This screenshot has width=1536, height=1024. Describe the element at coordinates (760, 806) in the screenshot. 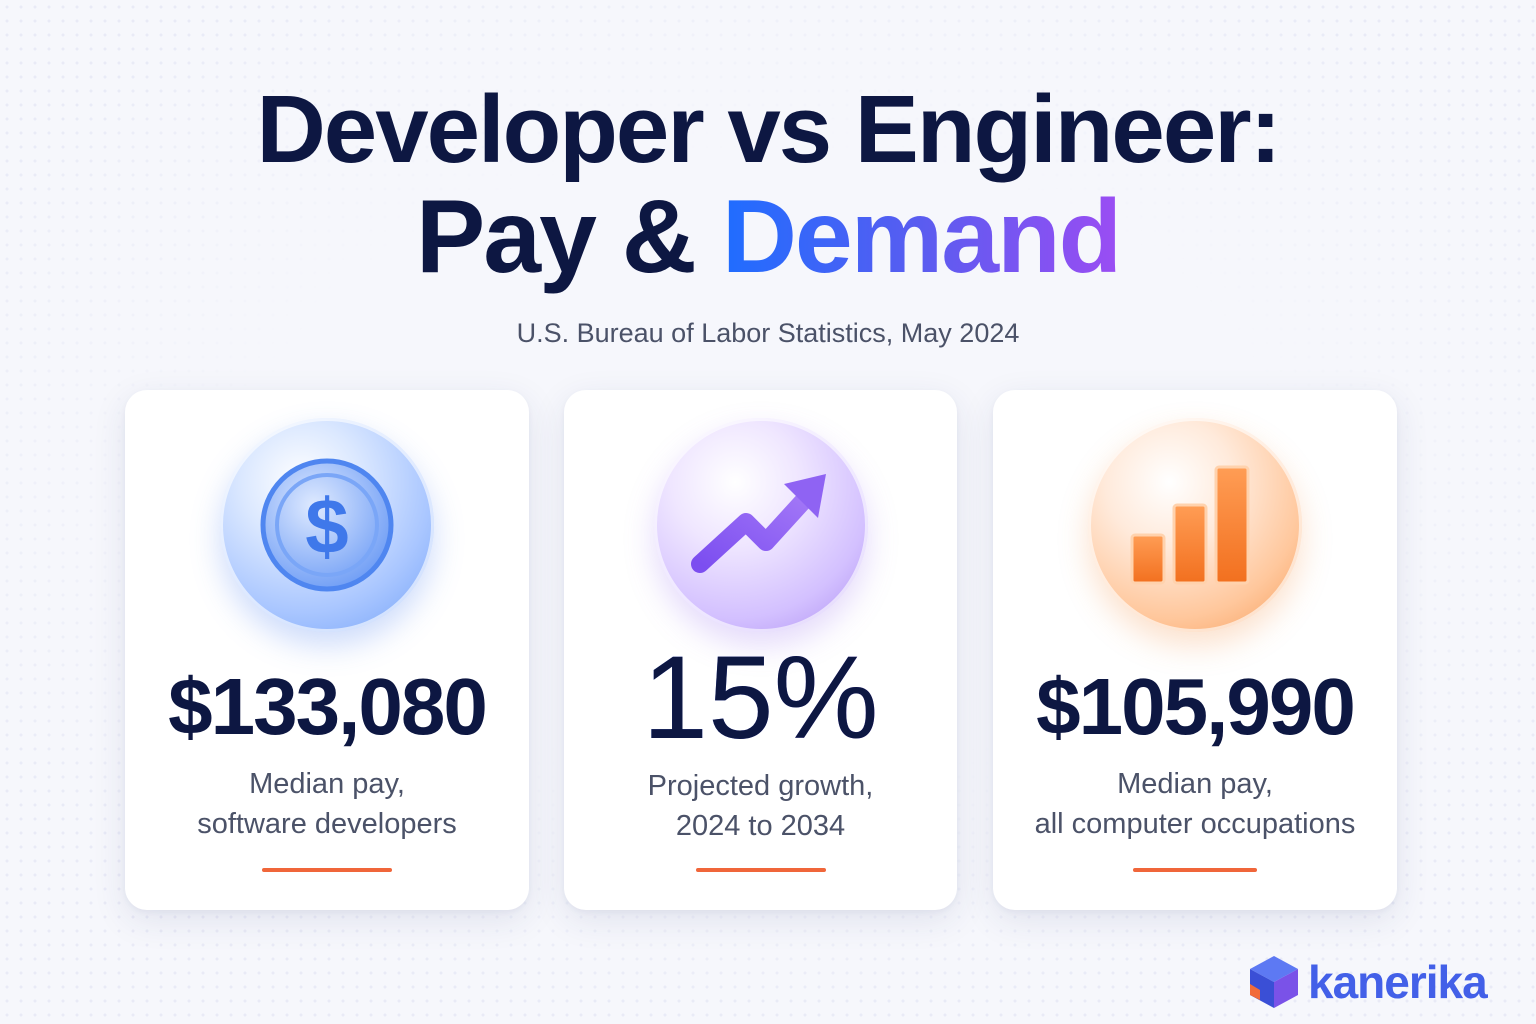

I see `stat-caption: Projected growth, 2024 to 2034` at that location.